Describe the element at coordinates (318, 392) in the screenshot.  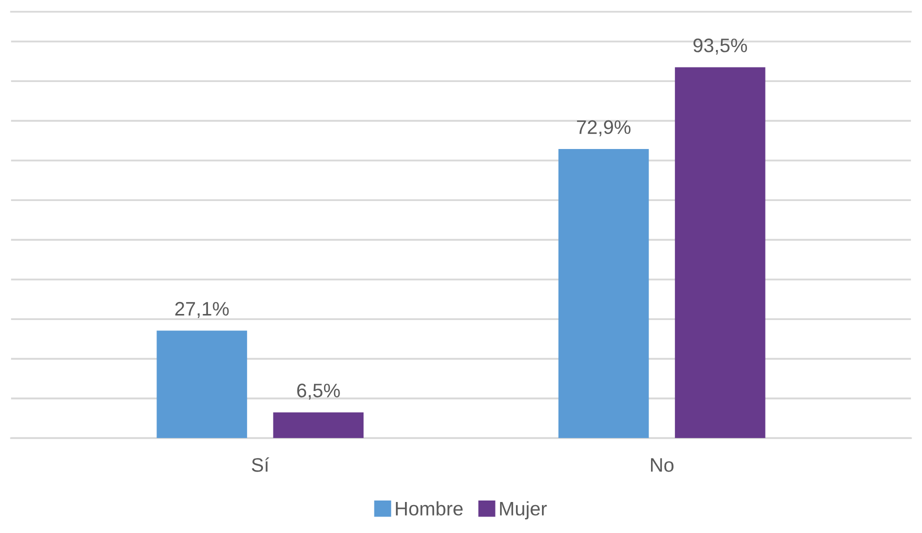
I see `data-label: 6,5%` at that location.